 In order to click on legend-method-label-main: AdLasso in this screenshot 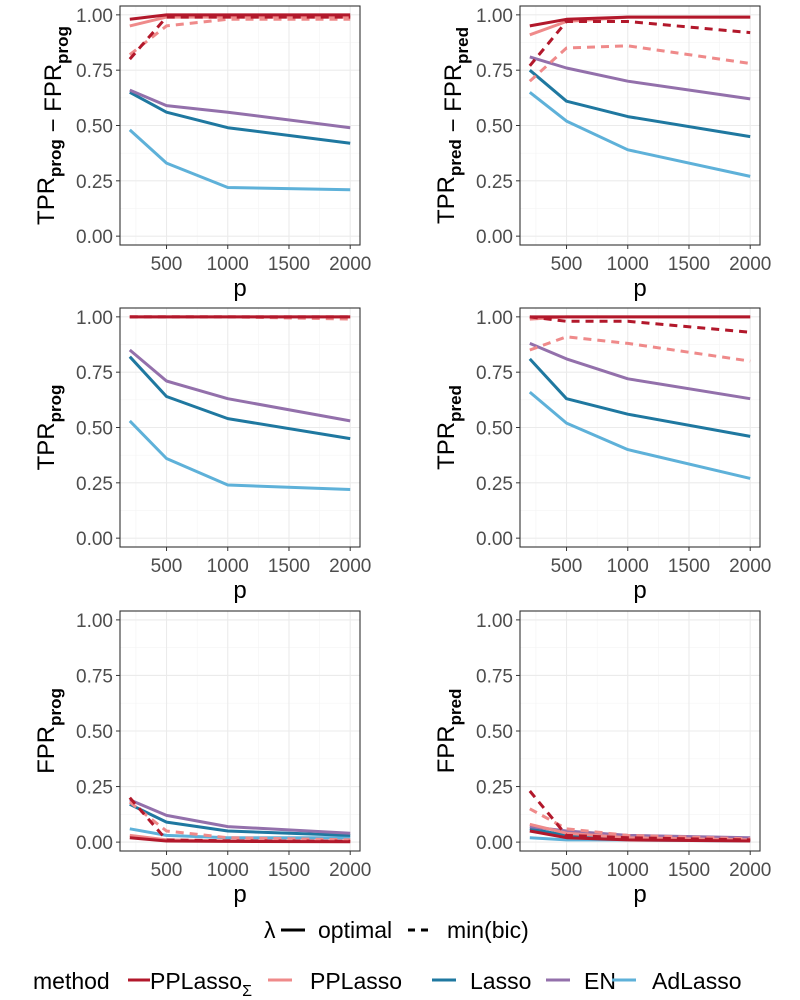, I will do `click(697, 981)`.